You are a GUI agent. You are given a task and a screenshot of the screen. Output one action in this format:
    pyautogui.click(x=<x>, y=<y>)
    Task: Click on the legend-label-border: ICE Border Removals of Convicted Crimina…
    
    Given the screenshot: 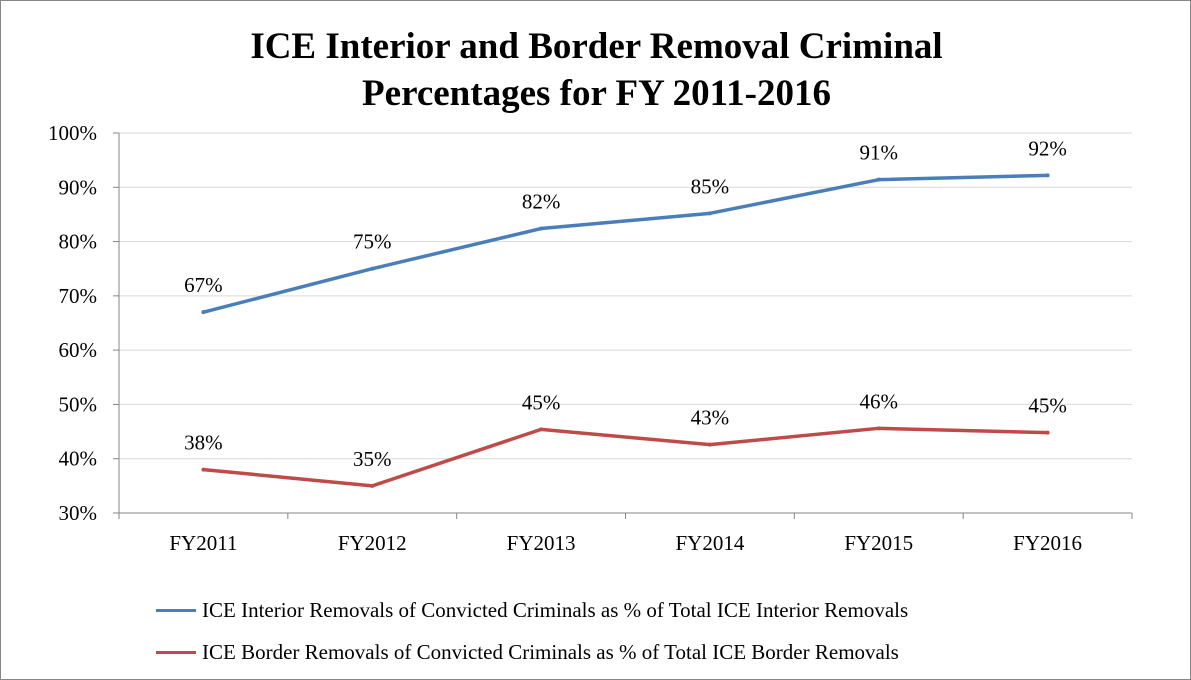 What is the action you would take?
    pyautogui.click(x=550, y=651)
    